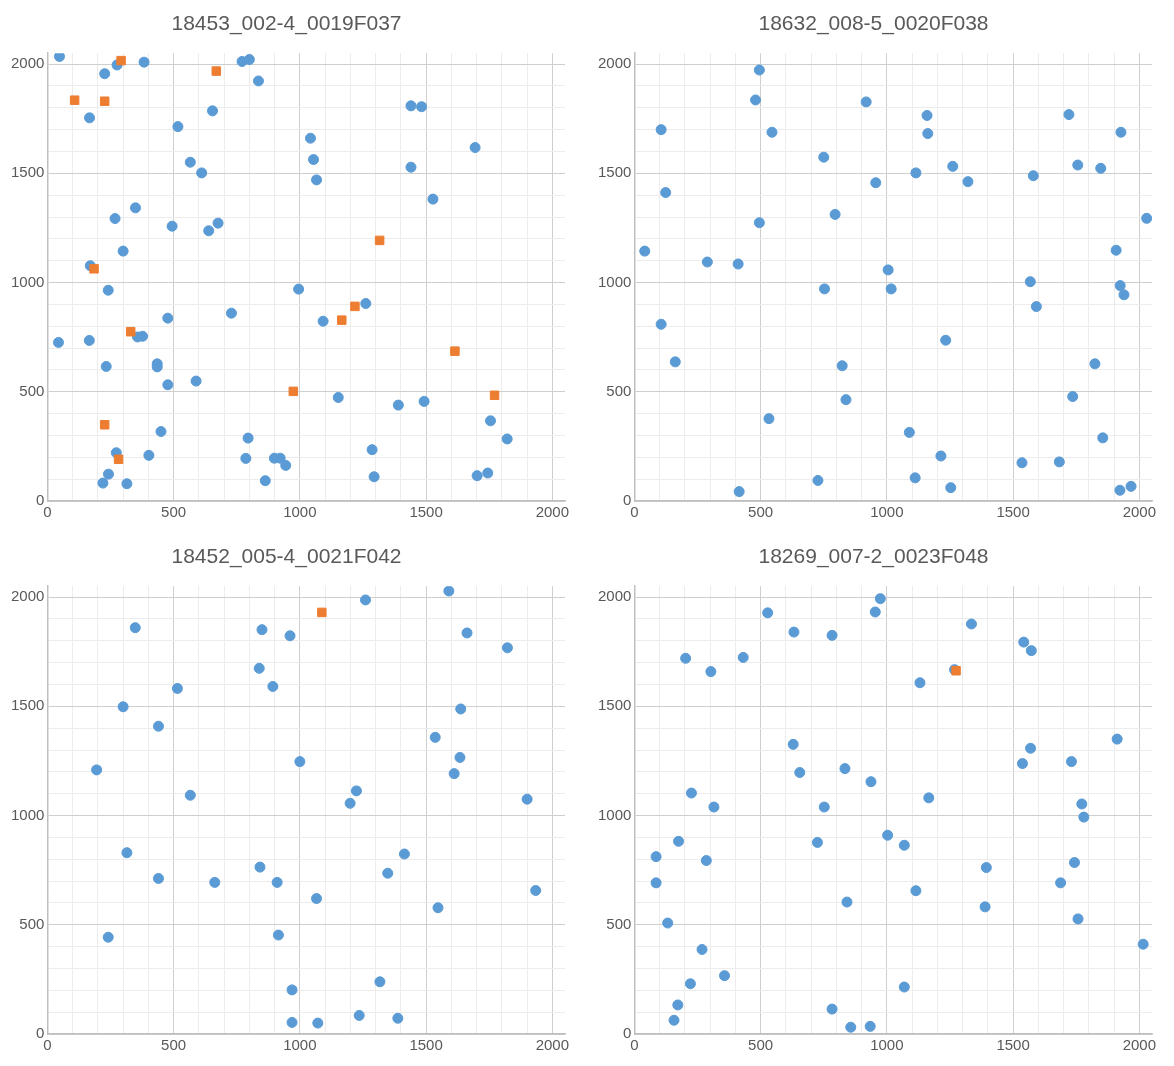 The image size is (1174, 1066). What do you see at coordinates (1013, 512) in the screenshot?
I see `x-tick-label: 1500` at bounding box center [1013, 512].